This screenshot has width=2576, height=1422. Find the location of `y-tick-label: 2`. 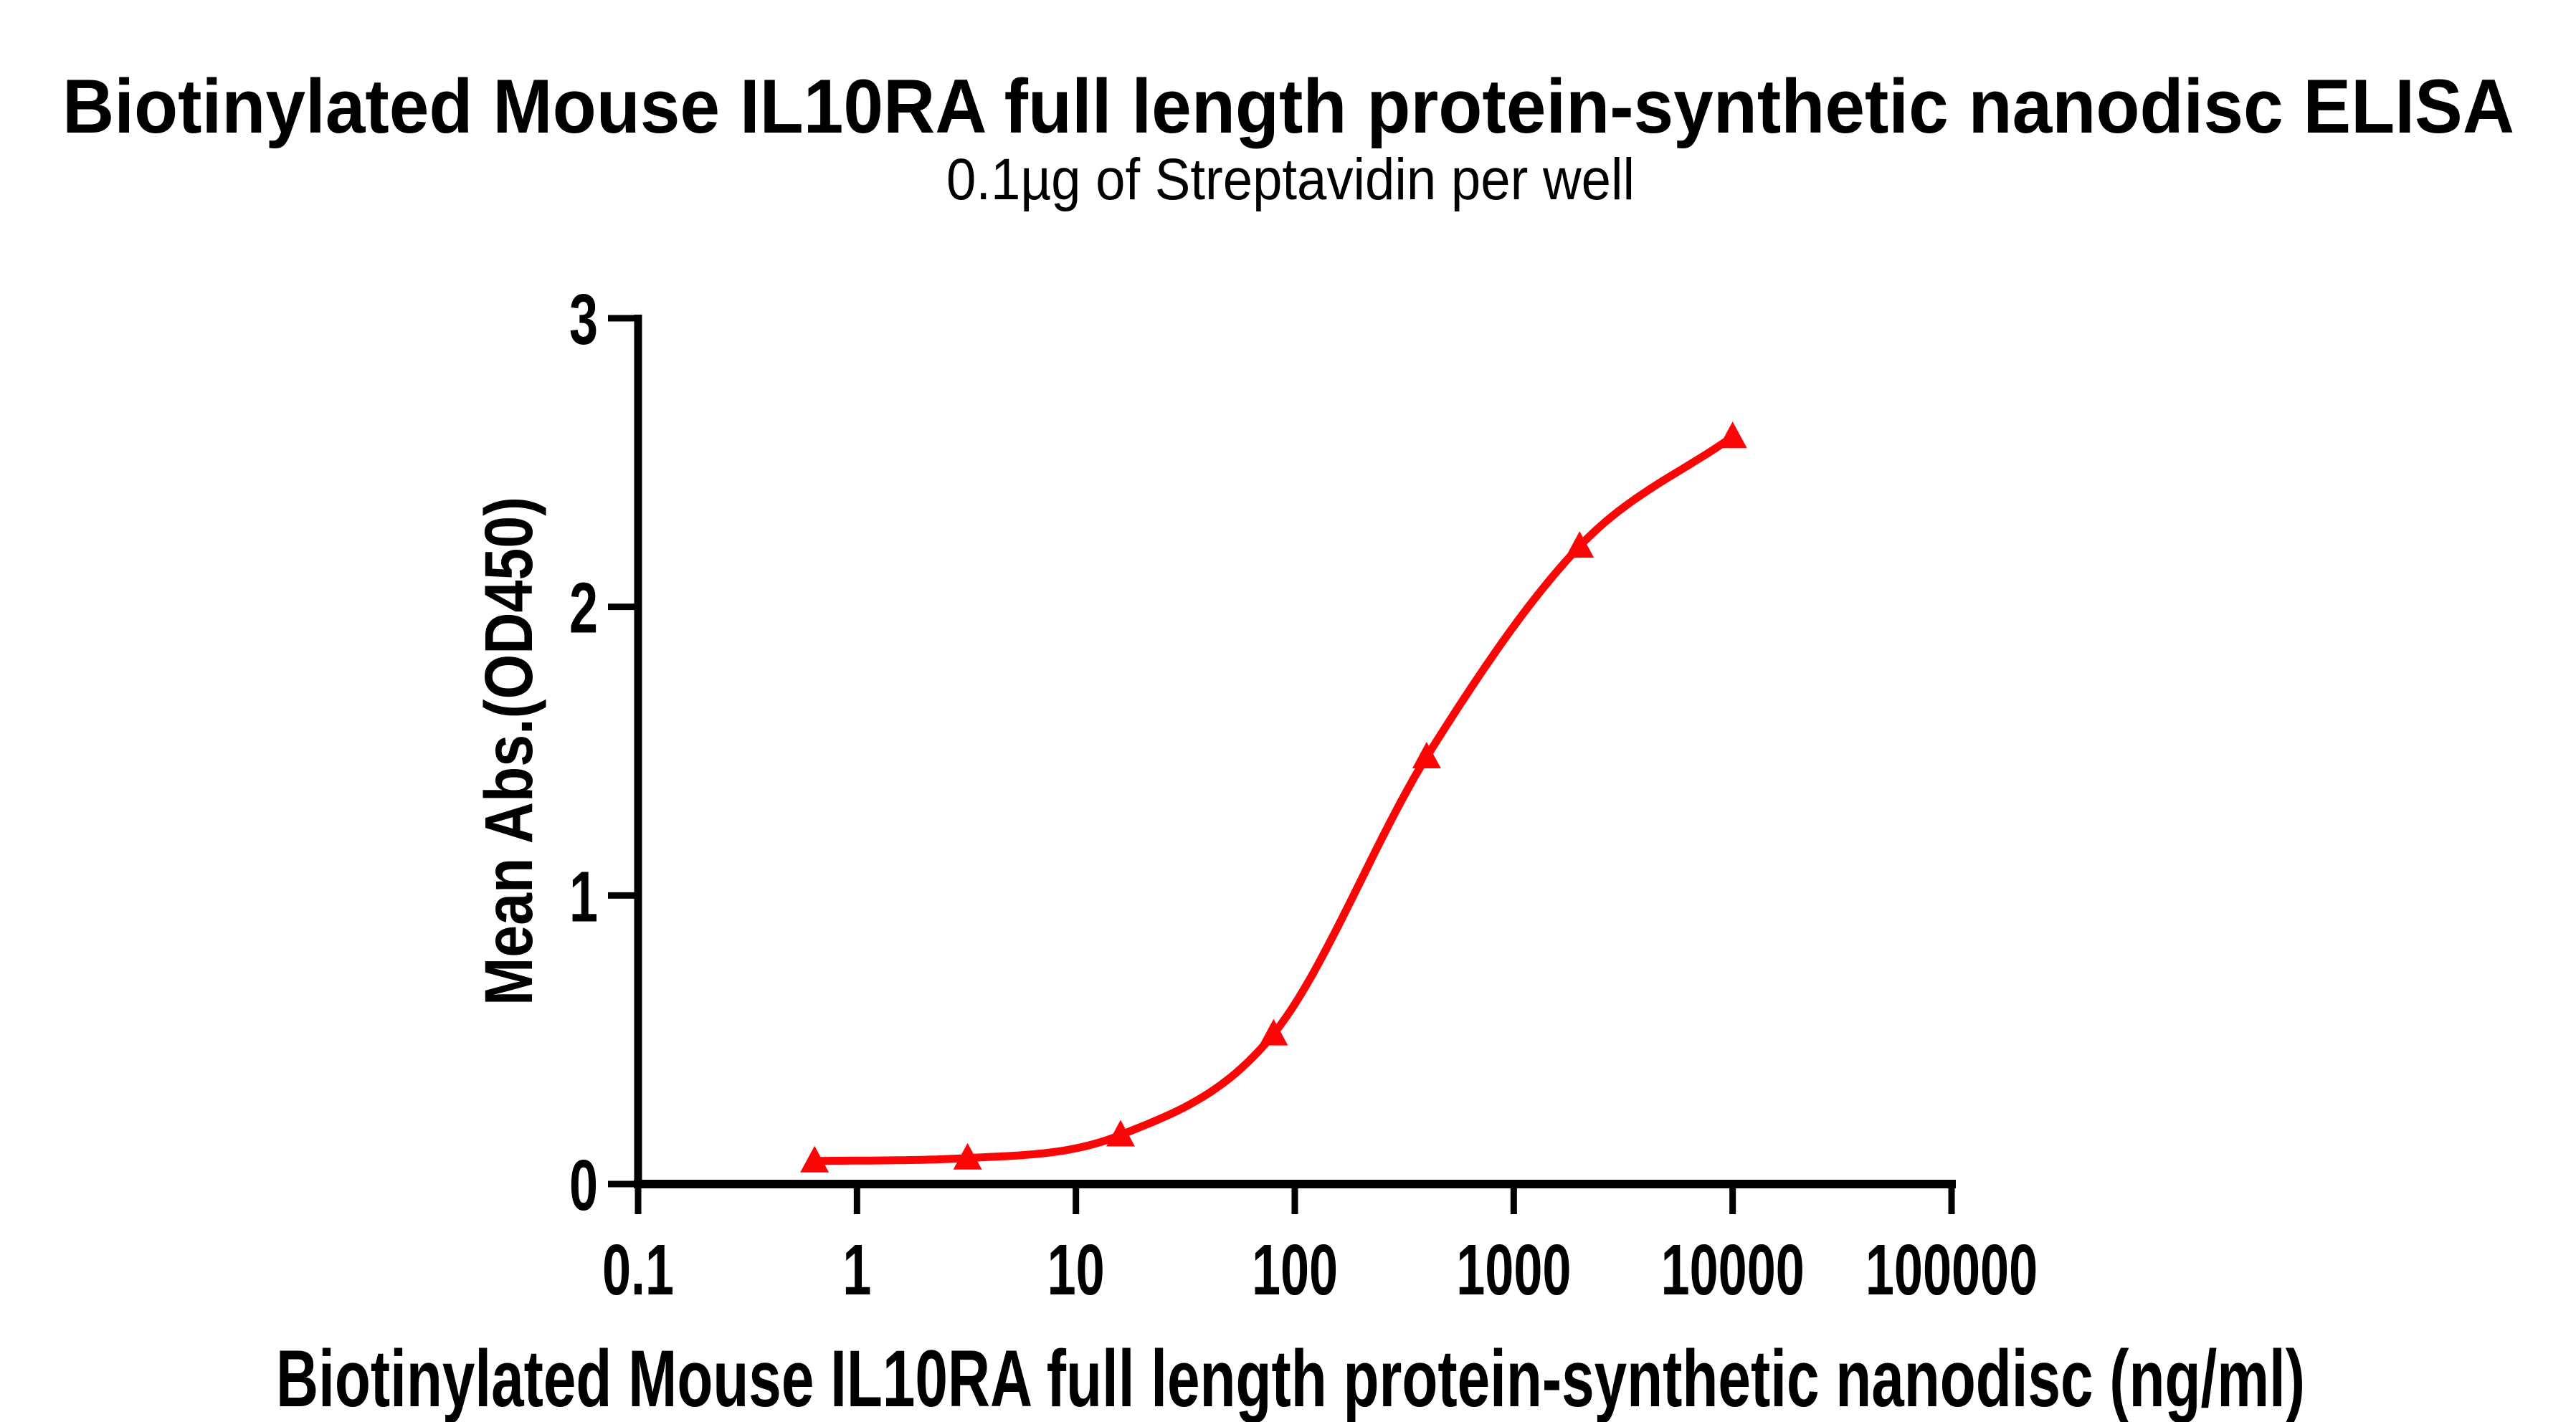

y-tick-label: 2 is located at coordinates (584, 608).